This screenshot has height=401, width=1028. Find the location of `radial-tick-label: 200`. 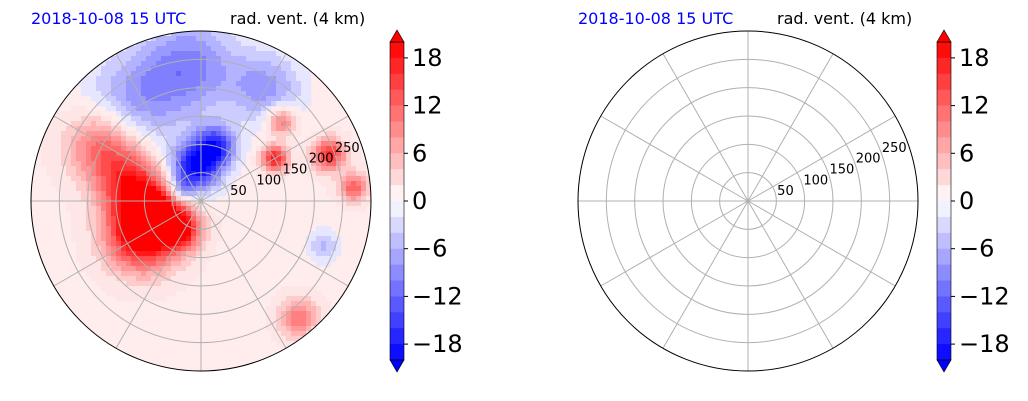

radial-tick-label: 200 is located at coordinates (321, 159).